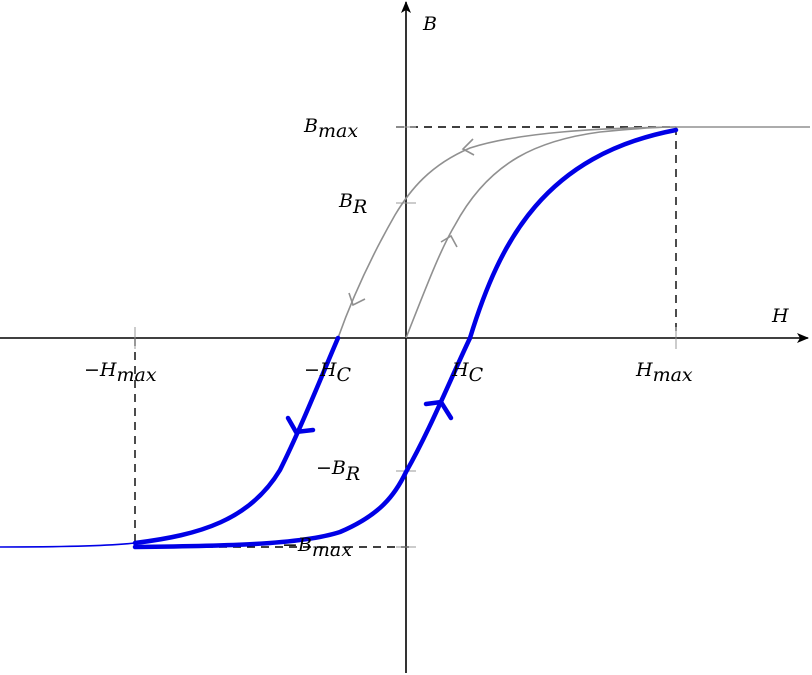  What do you see at coordinates (449, 241) in the screenshot?
I see `initial-curve-arrow` at bounding box center [449, 241].